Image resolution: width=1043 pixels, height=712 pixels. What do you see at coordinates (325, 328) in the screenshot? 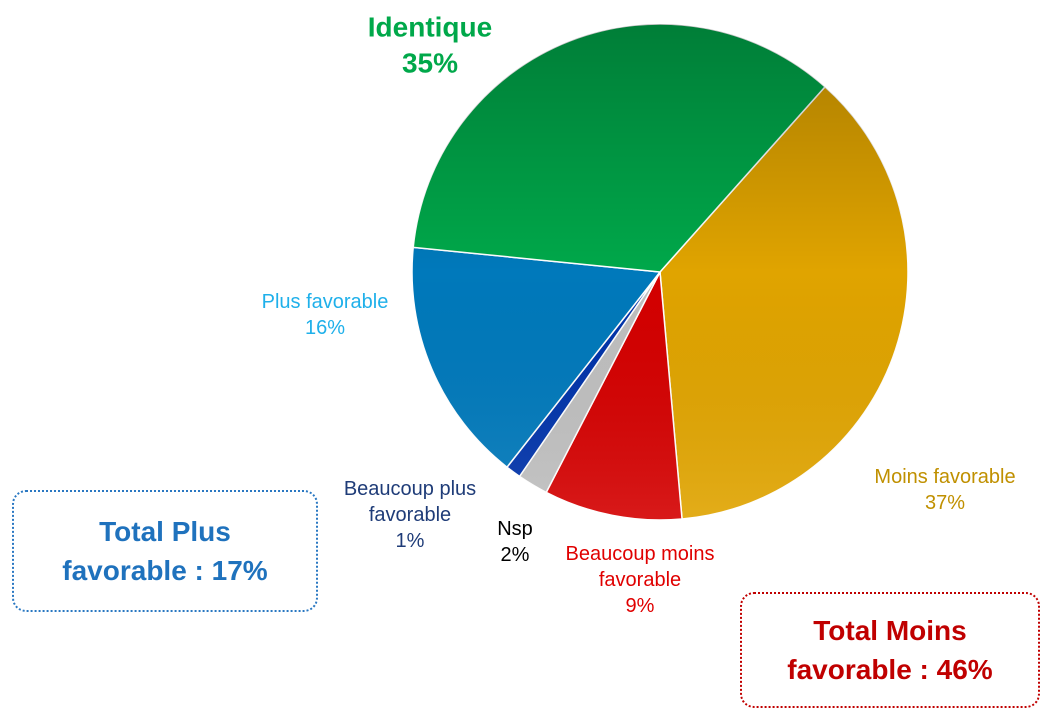
I see `label-value: 16%` at bounding box center [325, 328].